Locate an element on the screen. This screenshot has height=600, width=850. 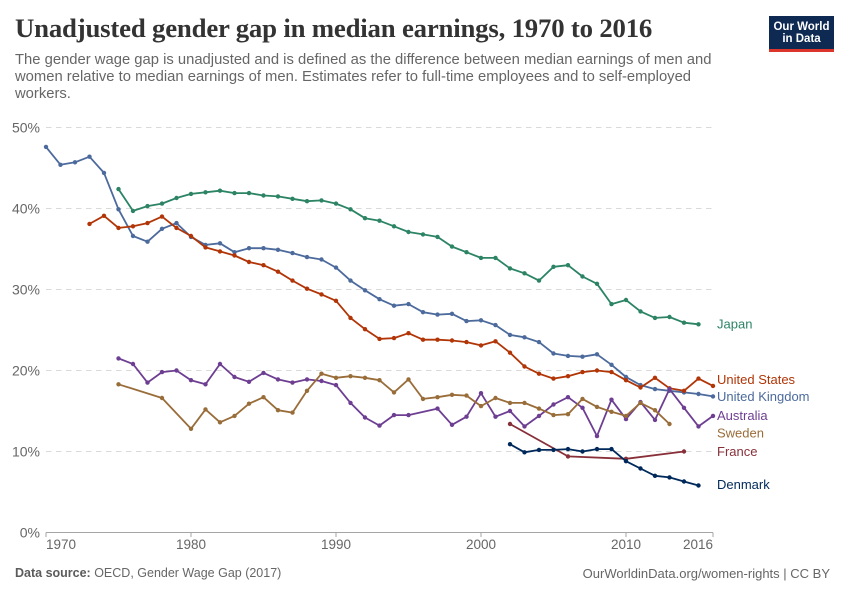
svg-text: 1990 is located at coordinates (336, 544).